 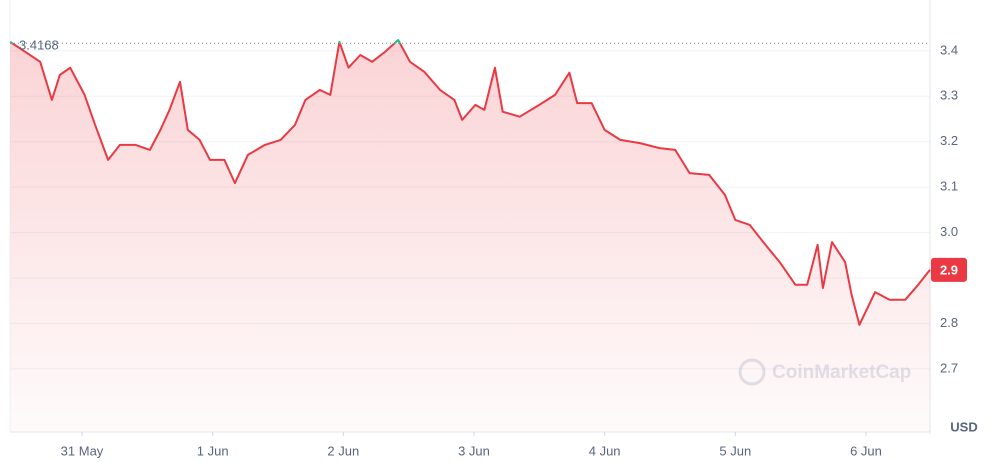 I want to click on y-tick-label: 3.0, so click(x=949, y=231).